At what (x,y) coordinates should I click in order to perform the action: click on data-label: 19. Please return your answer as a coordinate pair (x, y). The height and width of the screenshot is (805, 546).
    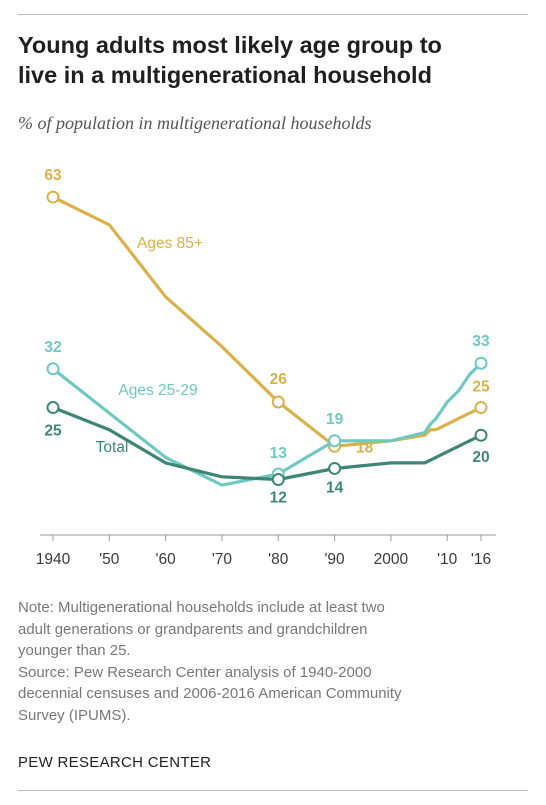
    Looking at the image, I should click on (335, 419).